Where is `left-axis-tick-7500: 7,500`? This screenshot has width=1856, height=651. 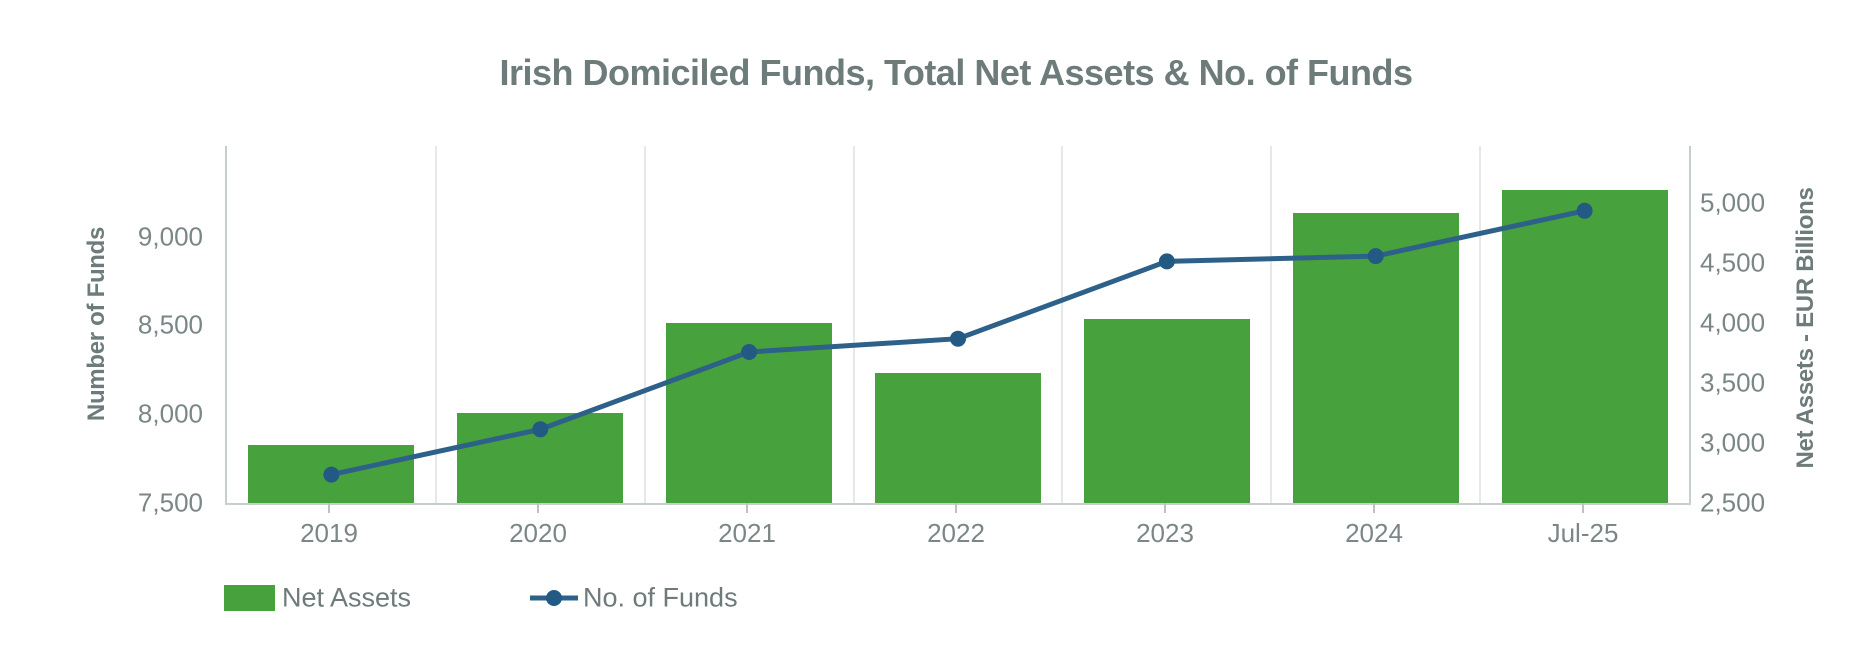 left-axis-tick-7500: 7,500 is located at coordinates (170, 502).